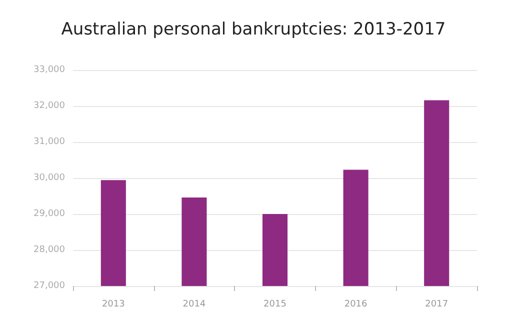  What do you see at coordinates (50, 214) in the screenshot?
I see `y-tick-label: 29,000` at bounding box center [50, 214].